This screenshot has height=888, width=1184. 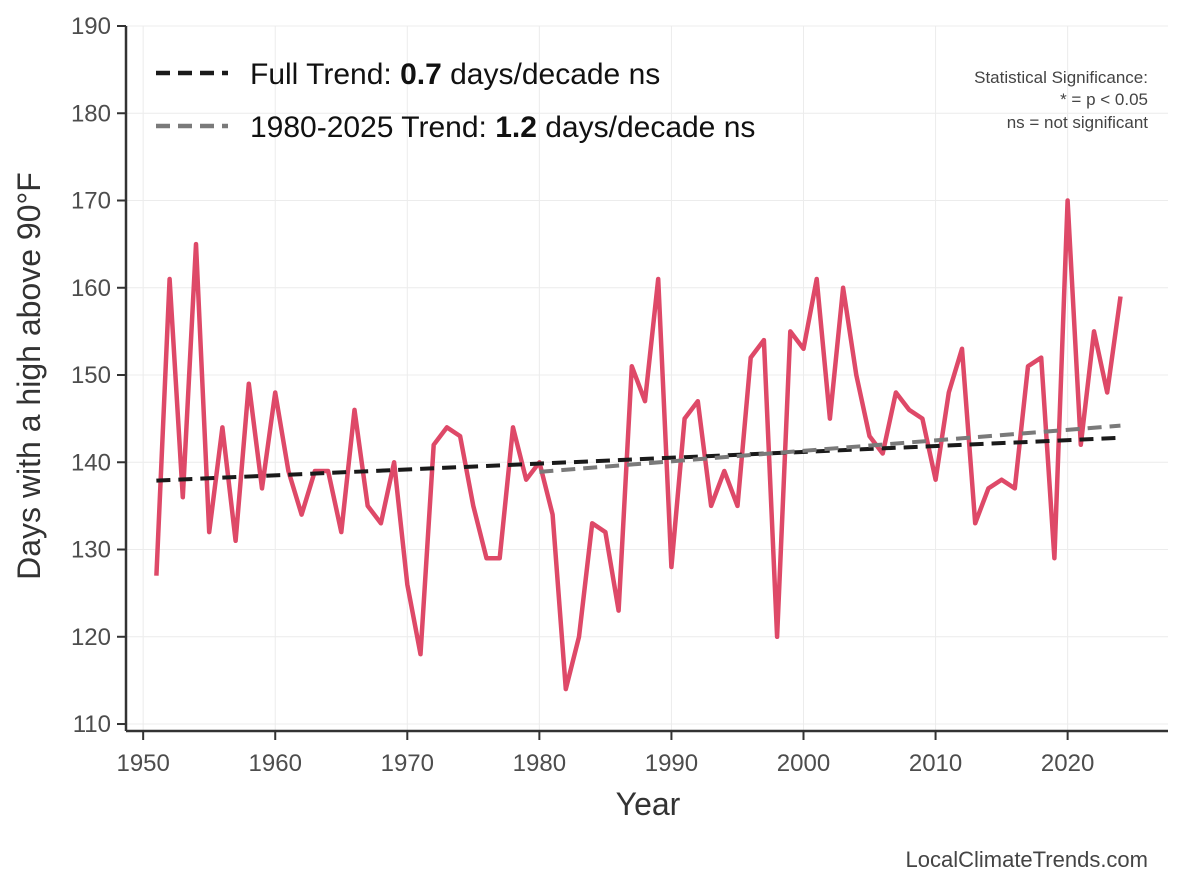 What do you see at coordinates (325, 74) in the screenshot?
I see `legend-label-prefix: Full Trend:` at bounding box center [325, 74].